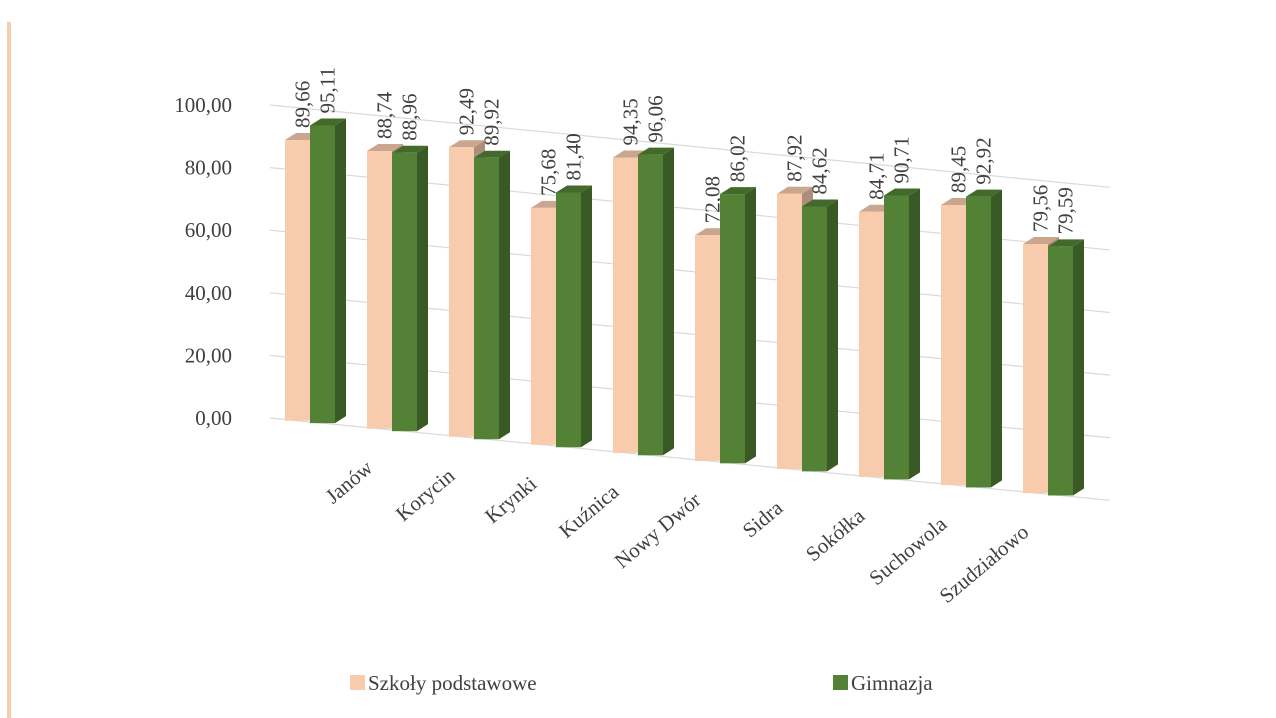 Image resolution: width=1276 pixels, height=718 pixels. What do you see at coordinates (1066, 210) in the screenshot?
I see `value-label: 79,59` at bounding box center [1066, 210].